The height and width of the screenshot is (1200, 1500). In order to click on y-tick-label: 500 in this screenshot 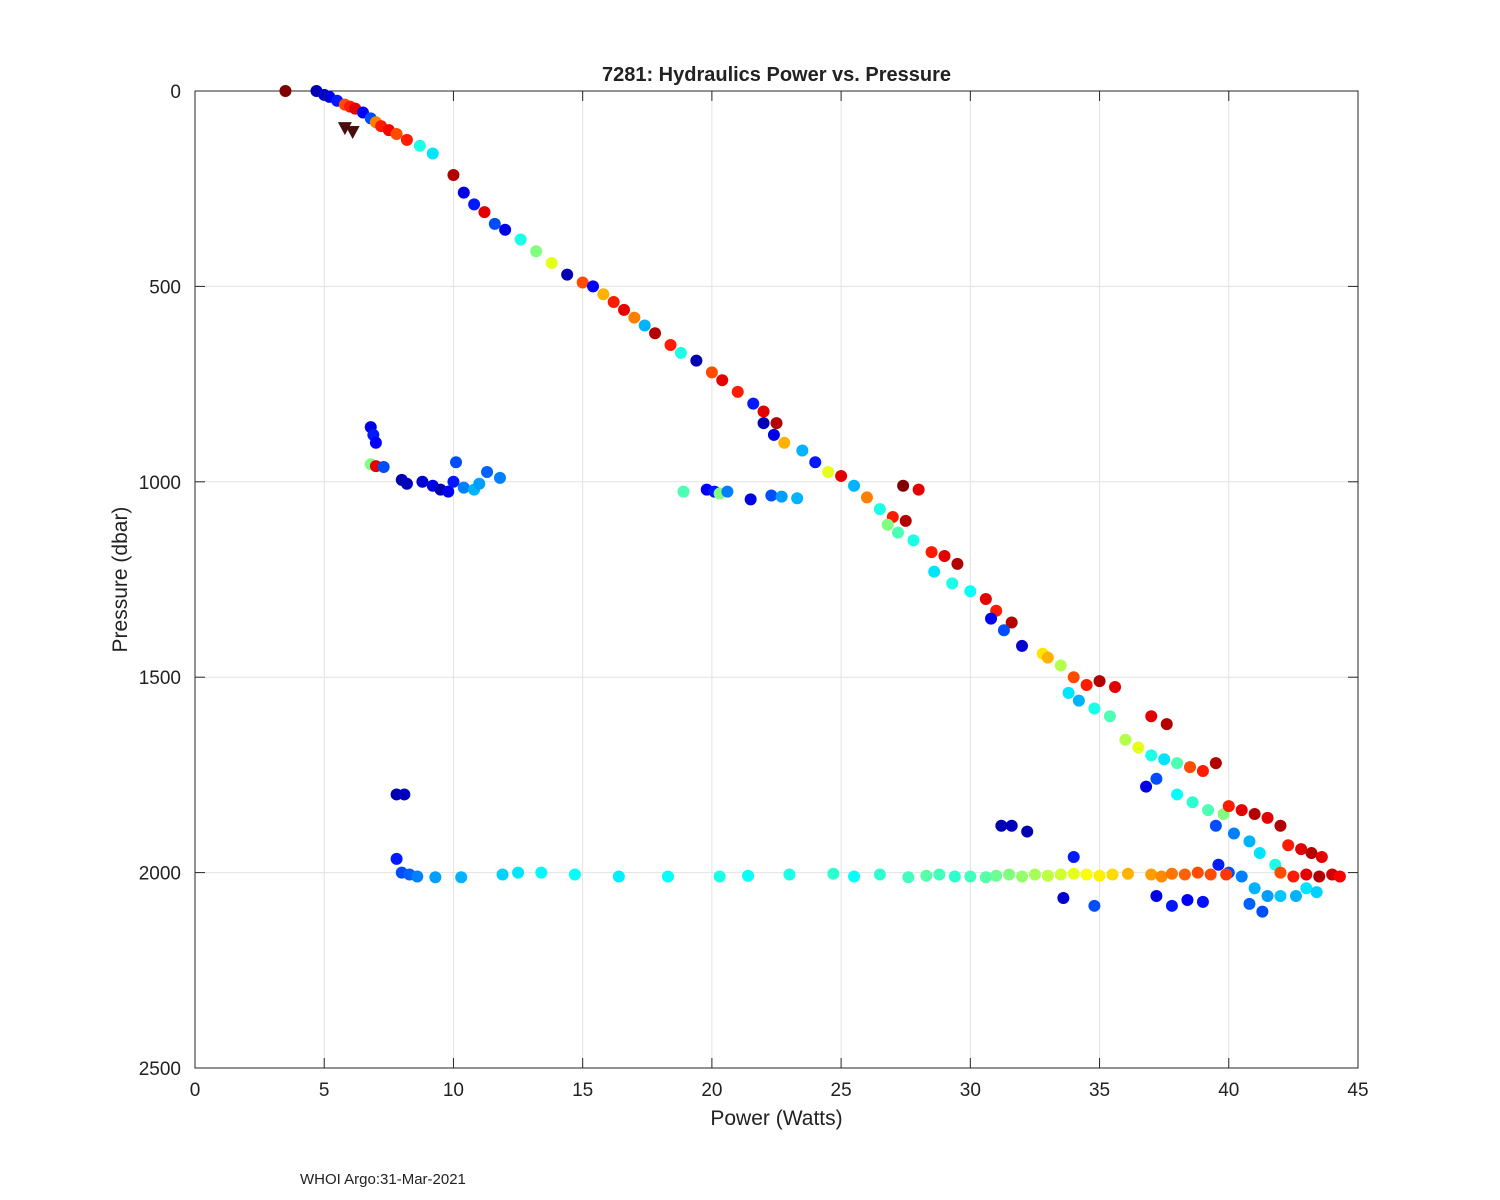, I will do `click(165, 287)`.